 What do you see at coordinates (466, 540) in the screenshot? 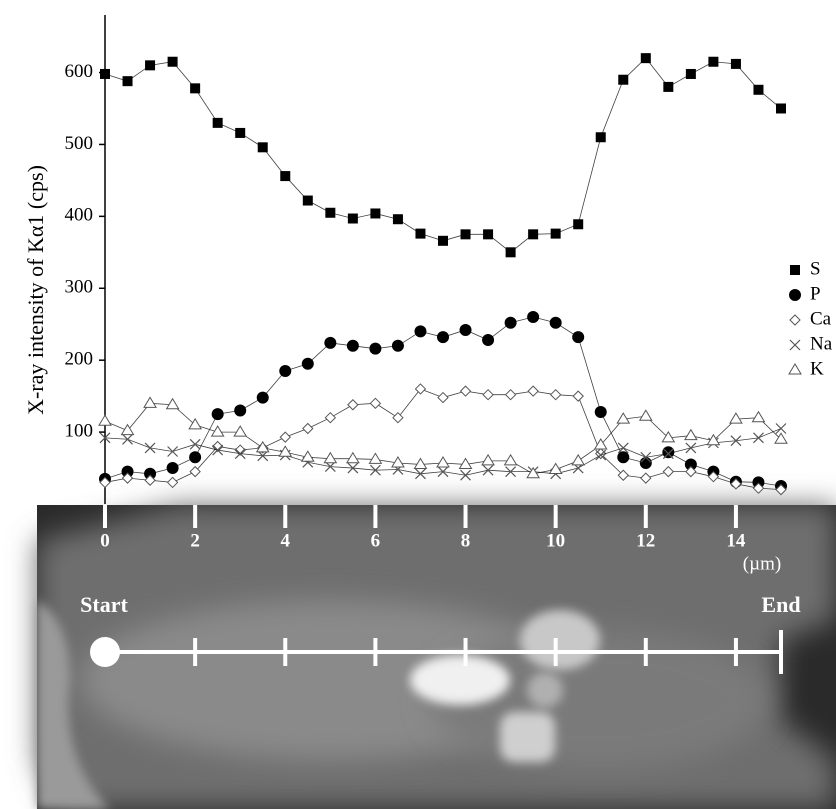
I see `x-tick-label: 8` at bounding box center [466, 540].